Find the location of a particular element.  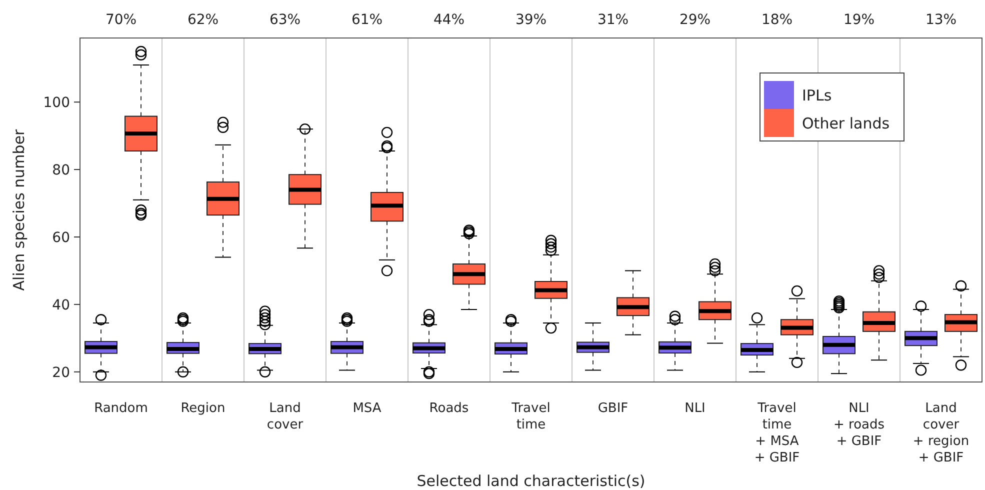

x-tick-label: GBIF is located at coordinates (613, 408).